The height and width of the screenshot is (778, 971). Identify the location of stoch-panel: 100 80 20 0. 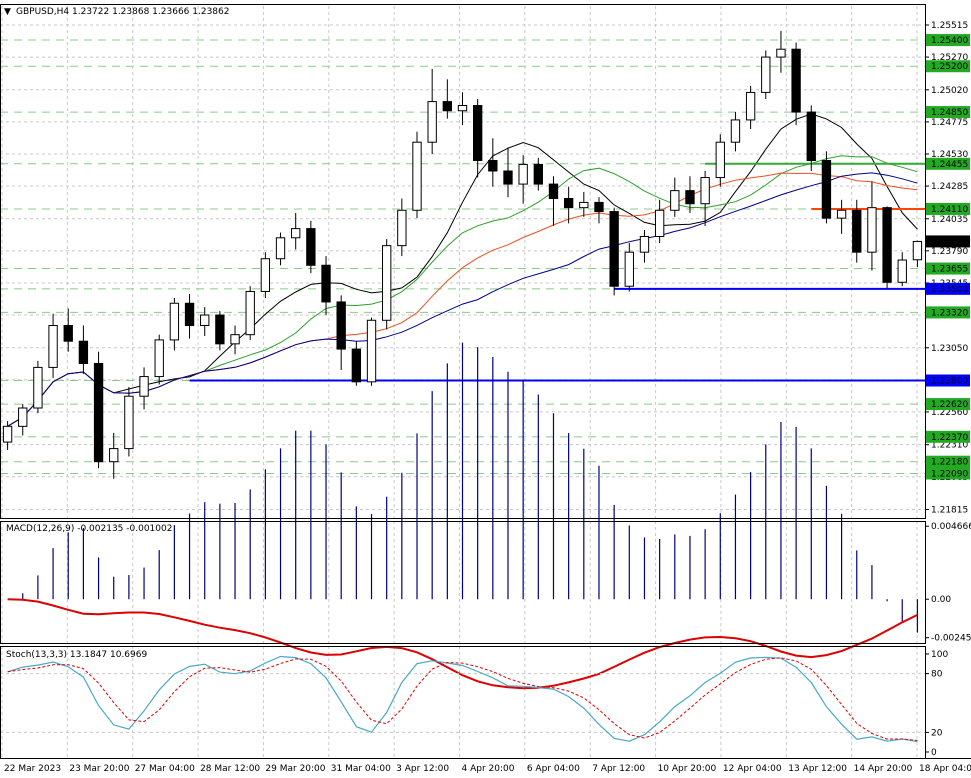
(474, 704).